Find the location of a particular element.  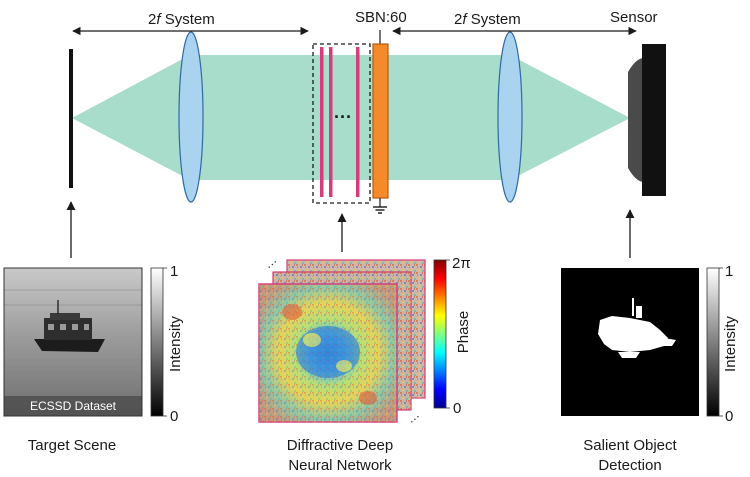

lens-right is located at coordinates (510, 117).